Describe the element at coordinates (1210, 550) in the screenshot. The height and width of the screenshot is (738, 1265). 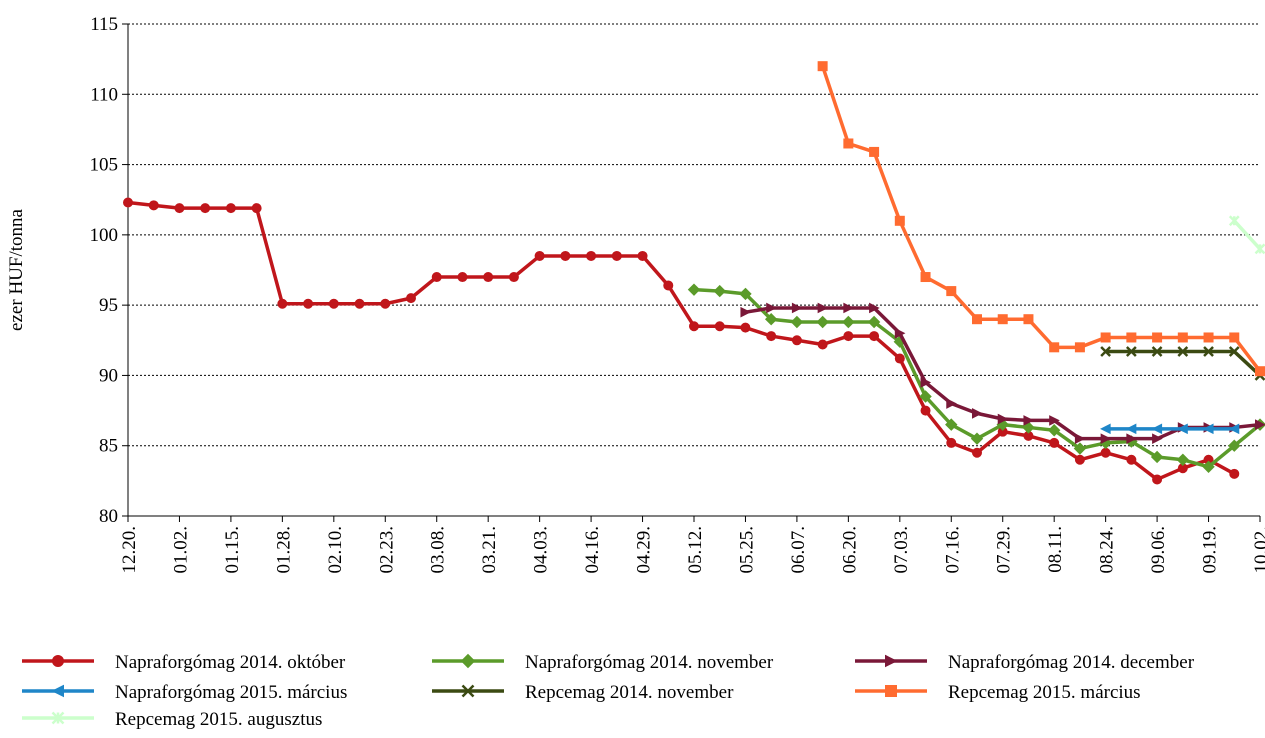
I see `x-tick-label: 09.19.` at that location.